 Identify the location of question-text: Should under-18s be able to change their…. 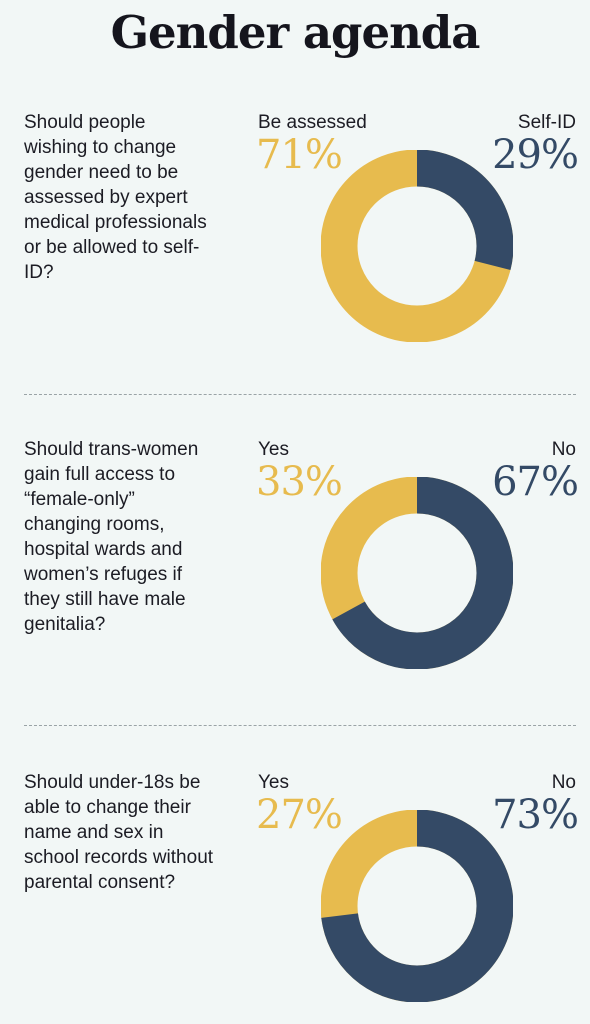
(119, 832).